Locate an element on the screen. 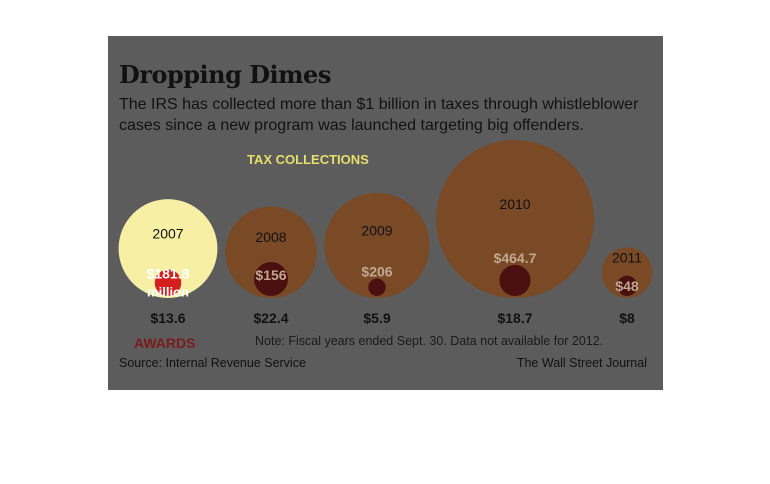  year-label-2010: 2010 is located at coordinates (514, 204).